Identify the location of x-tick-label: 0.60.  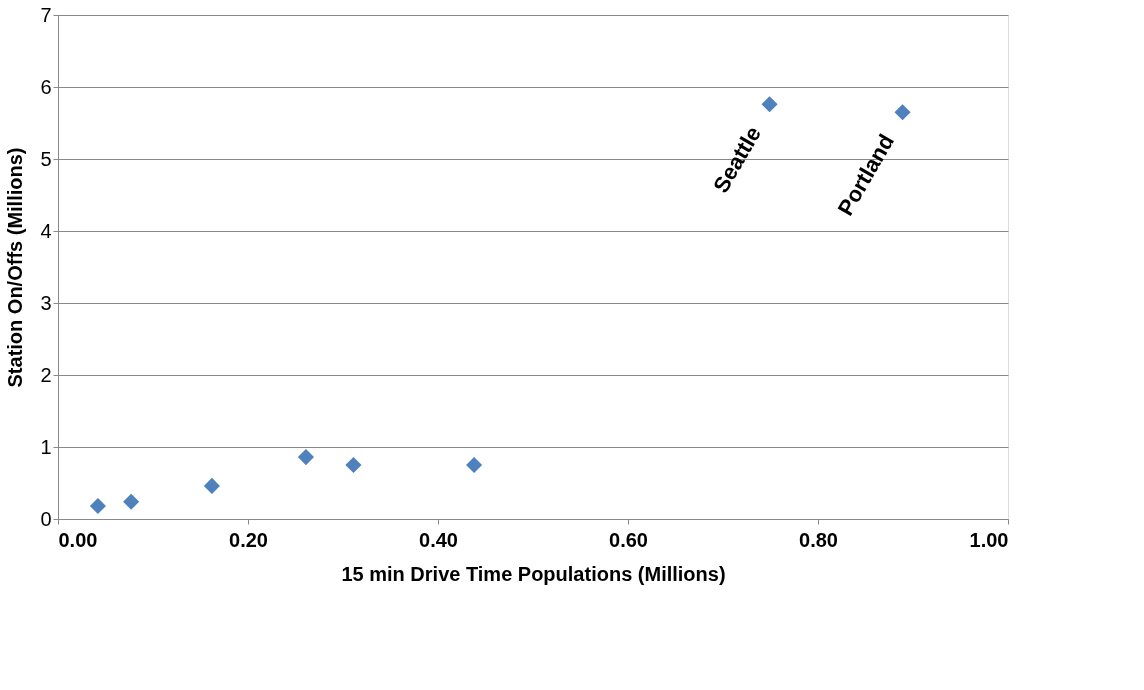
(628, 539).